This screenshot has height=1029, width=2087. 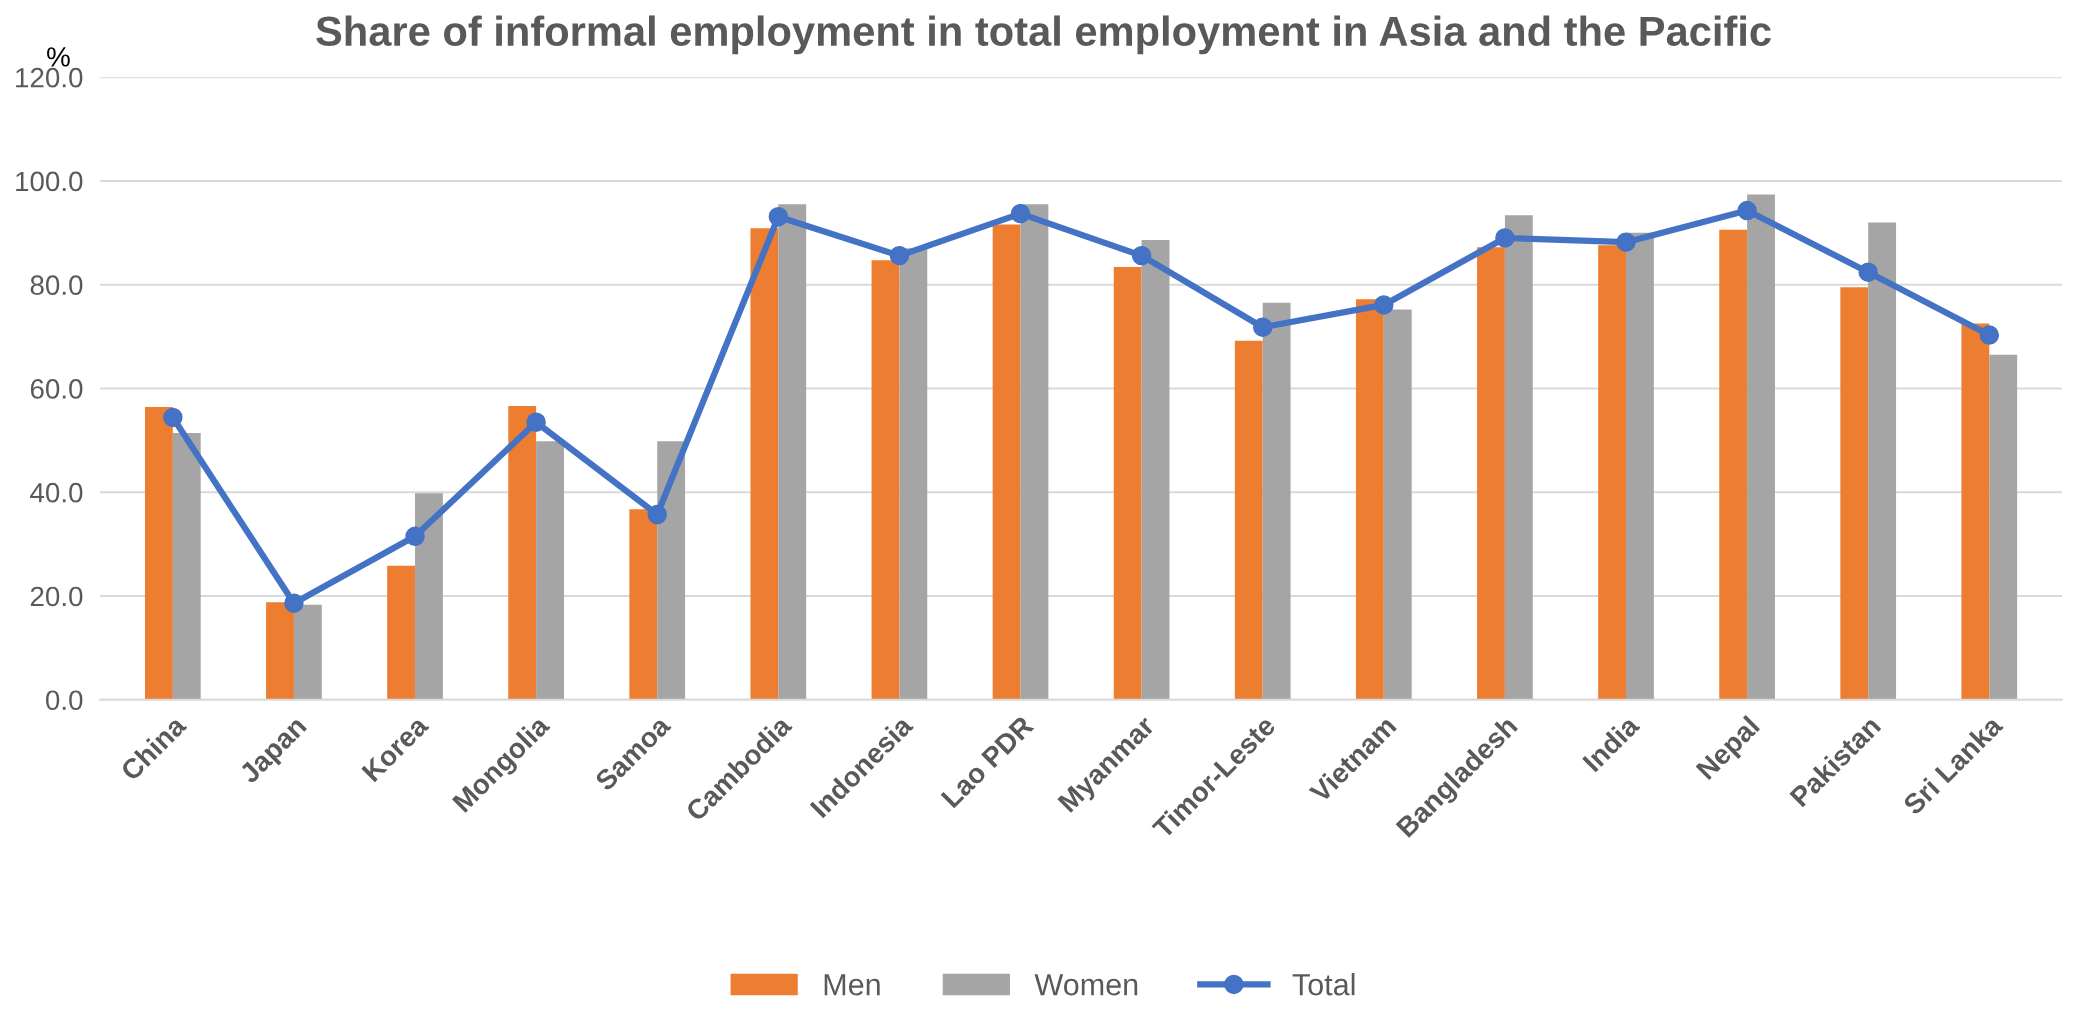 I want to click on chart-title: Share of informal employment in total employment in Asia and the Pacific, so click(x=1043, y=35).